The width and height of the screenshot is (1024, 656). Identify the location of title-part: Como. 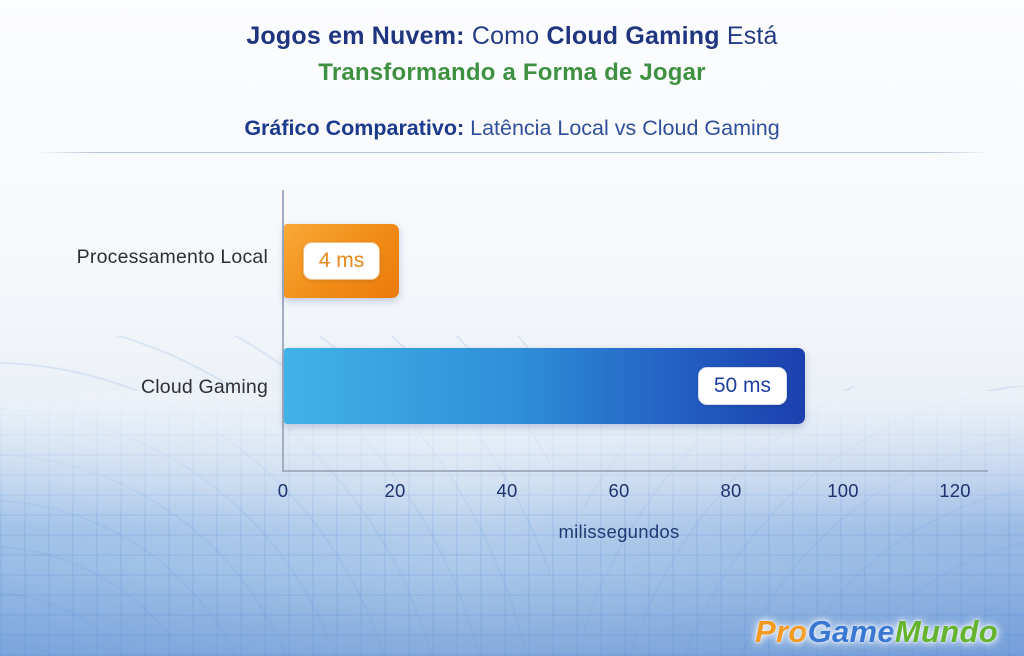
(505, 36).